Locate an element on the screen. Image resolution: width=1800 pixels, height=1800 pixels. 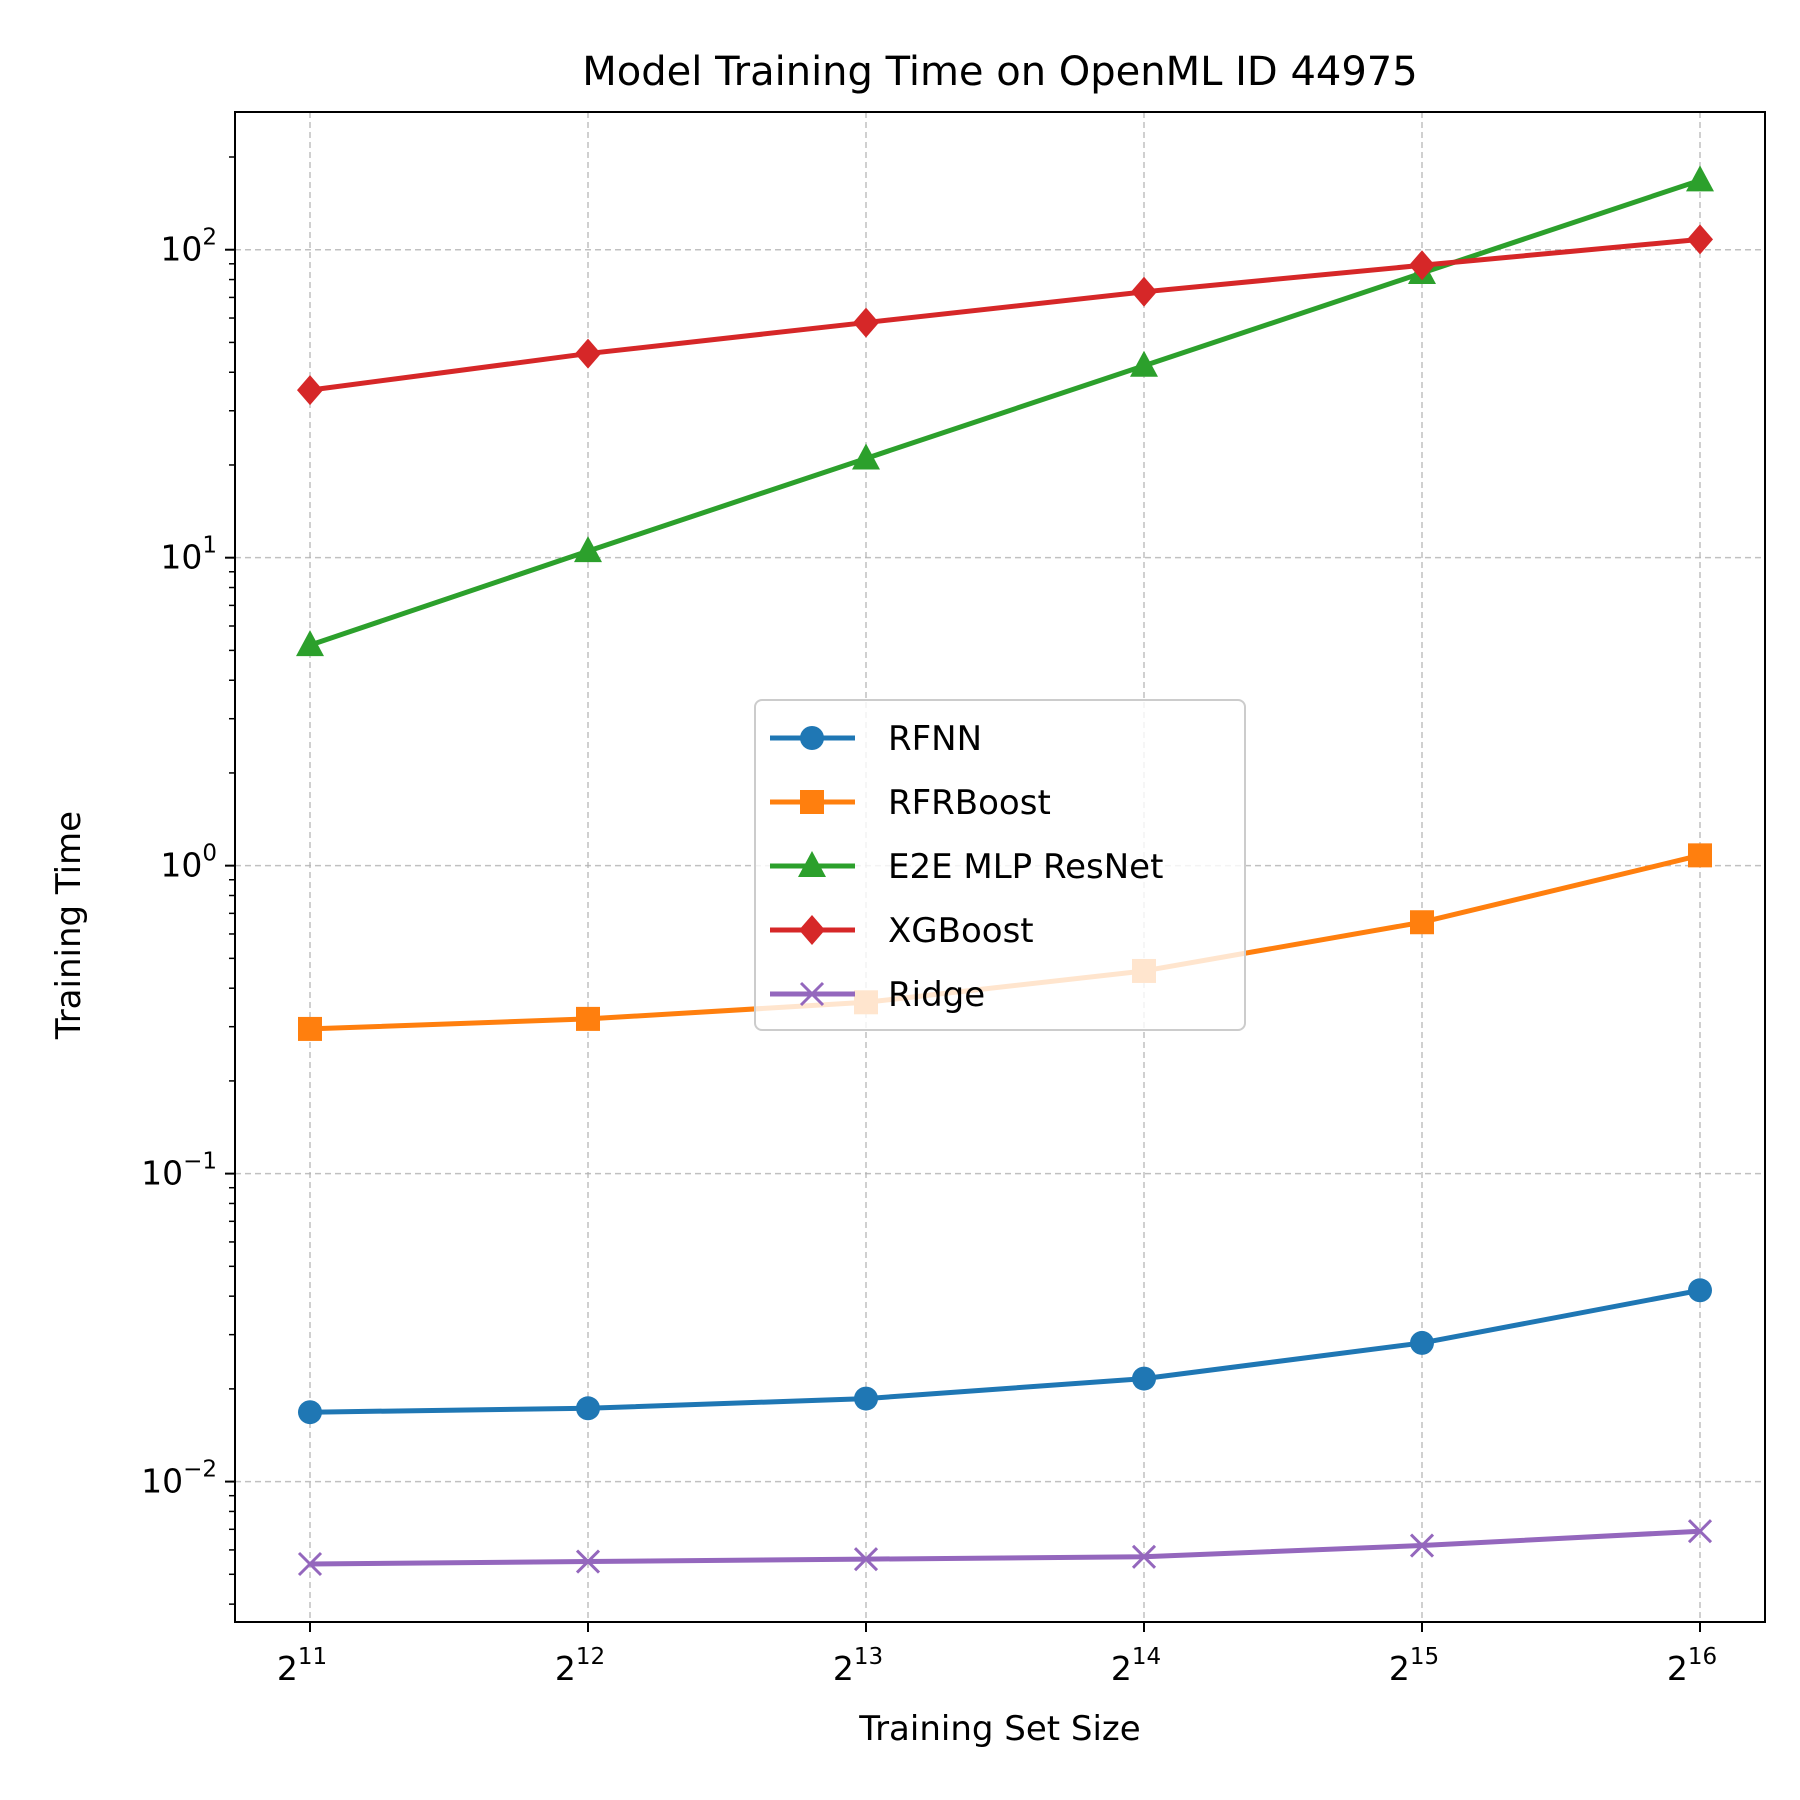
y-tick-label: 10² is located at coordinates (188, 247).